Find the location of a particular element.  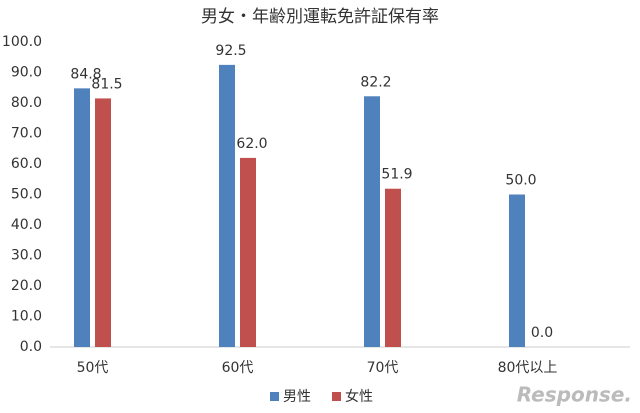

x-tick-label: 50代 is located at coordinates (93, 368).